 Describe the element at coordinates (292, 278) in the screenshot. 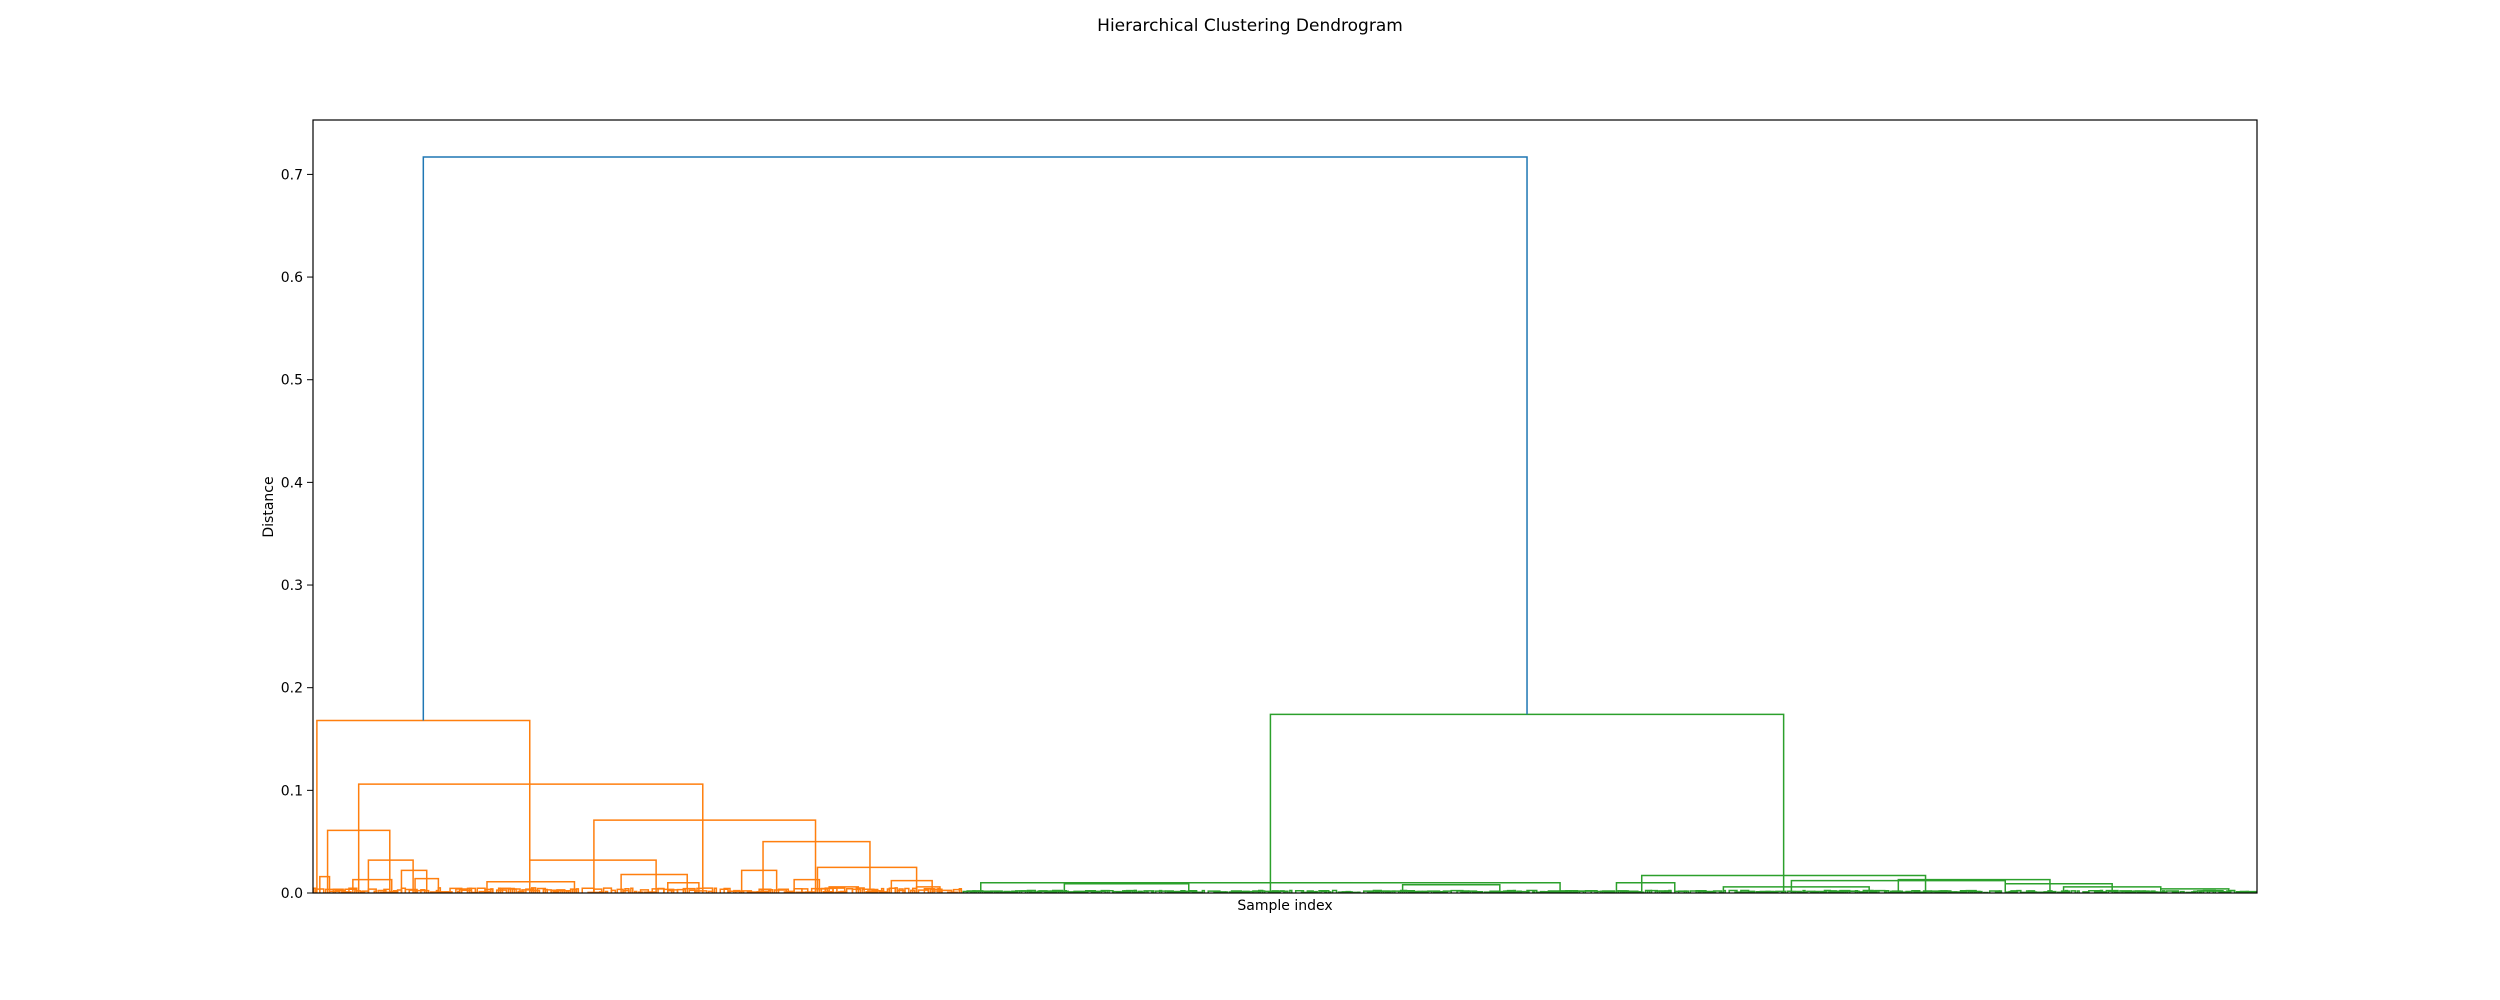

I see `y-tick-label: 0.6` at that location.